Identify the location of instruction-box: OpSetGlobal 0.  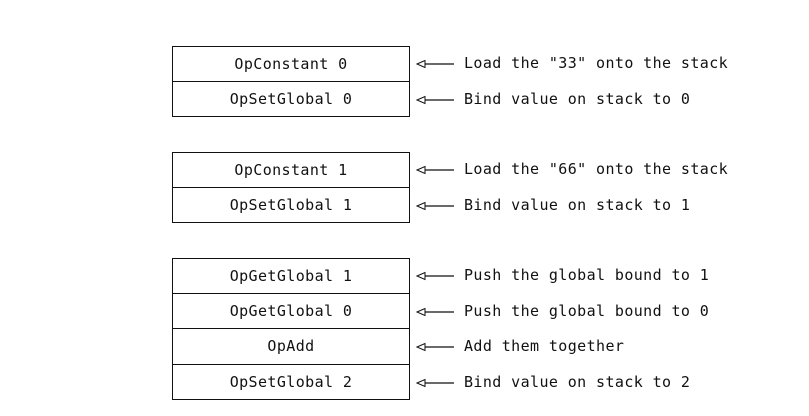
(291, 99).